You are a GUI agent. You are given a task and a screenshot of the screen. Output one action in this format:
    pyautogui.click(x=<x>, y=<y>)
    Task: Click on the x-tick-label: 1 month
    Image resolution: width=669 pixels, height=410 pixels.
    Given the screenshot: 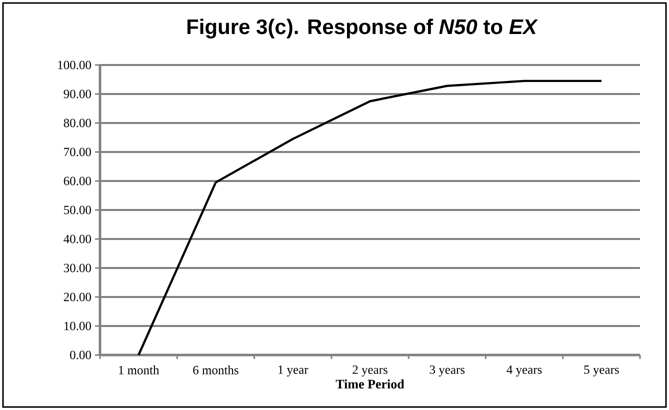 What is the action you would take?
    pyautogui.click(x=139, y=370)
    